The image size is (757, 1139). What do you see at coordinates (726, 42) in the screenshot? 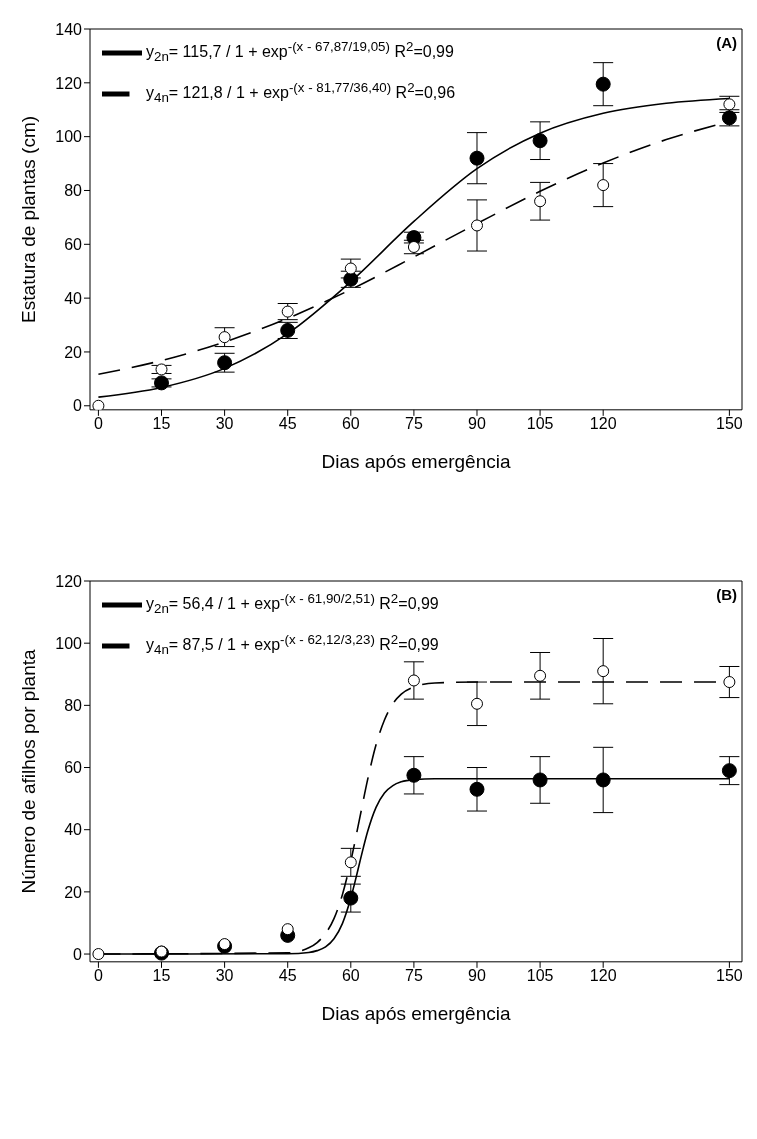
I see `annotation: (A)` at bounding box center [726, 42].